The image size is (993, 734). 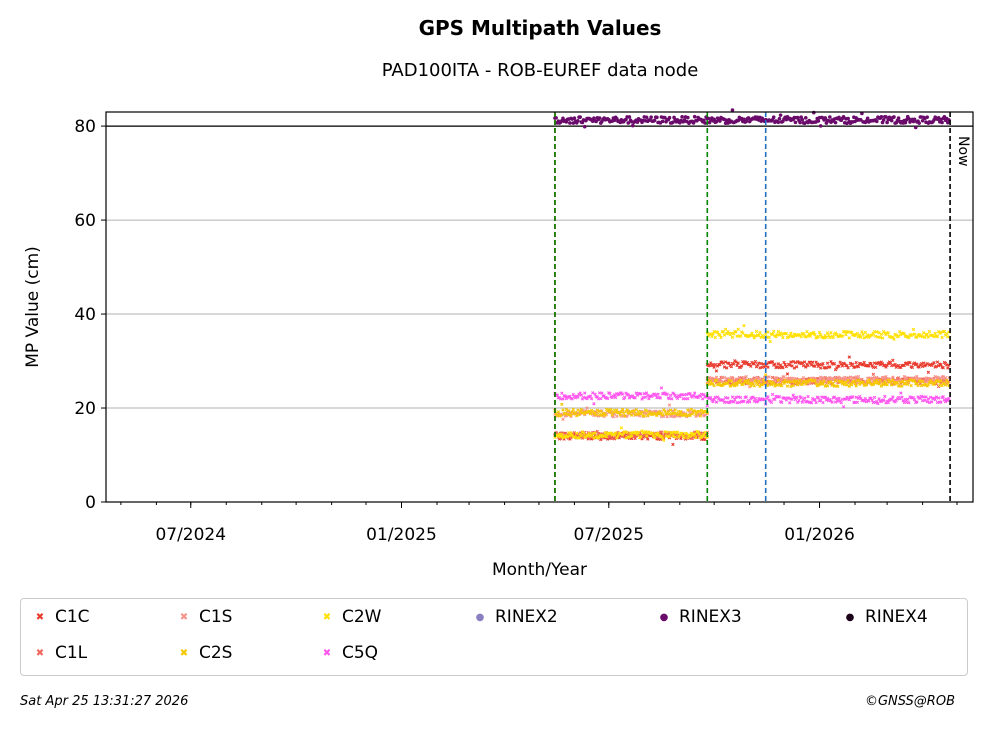 What do you see at coordinates (85, 221) in the screenshot?
I see `y-tick-label: 60` at bounding box center [85, 221].